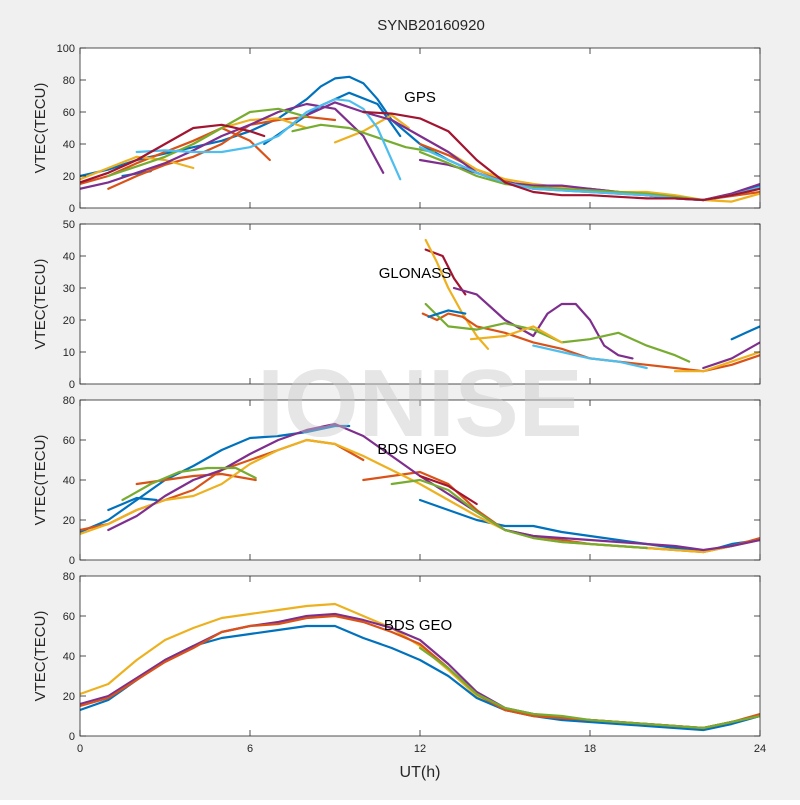 This screenshot has height=805, width=800. What do you see at coordinates (69, 289) in the screenshot?
I see `y-tick-label: 30` at bounding box center [69, 289].